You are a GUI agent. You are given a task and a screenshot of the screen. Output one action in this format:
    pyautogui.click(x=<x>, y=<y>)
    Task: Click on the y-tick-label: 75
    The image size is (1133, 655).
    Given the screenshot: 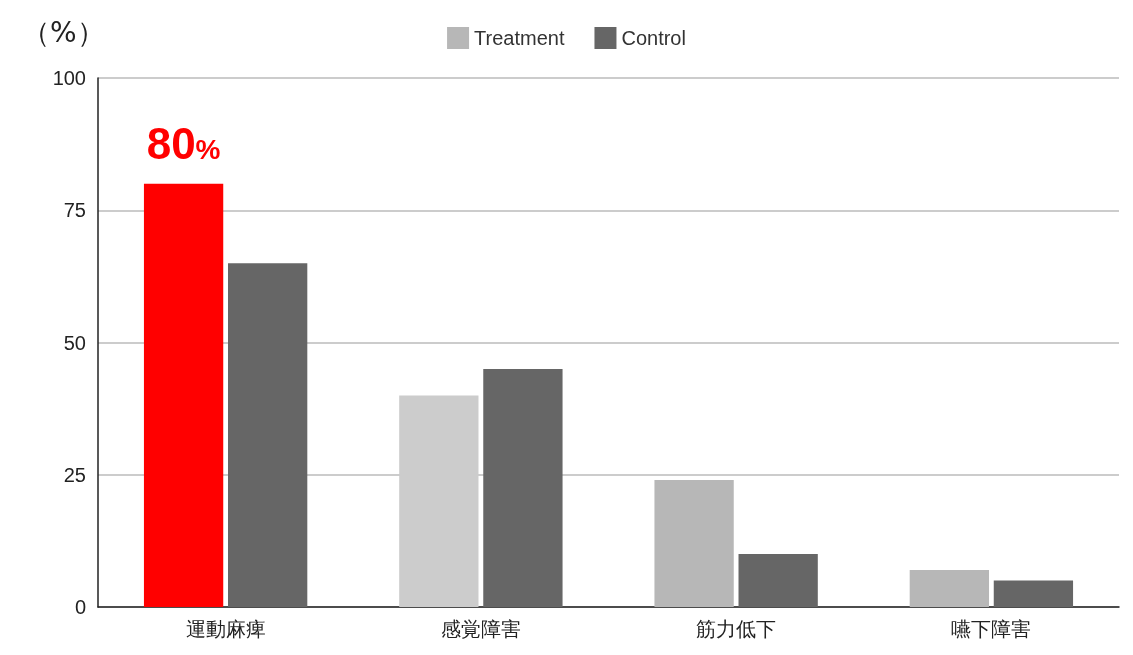 What is the action you would take?
    pyautogui.click(x=74, y=210)
    